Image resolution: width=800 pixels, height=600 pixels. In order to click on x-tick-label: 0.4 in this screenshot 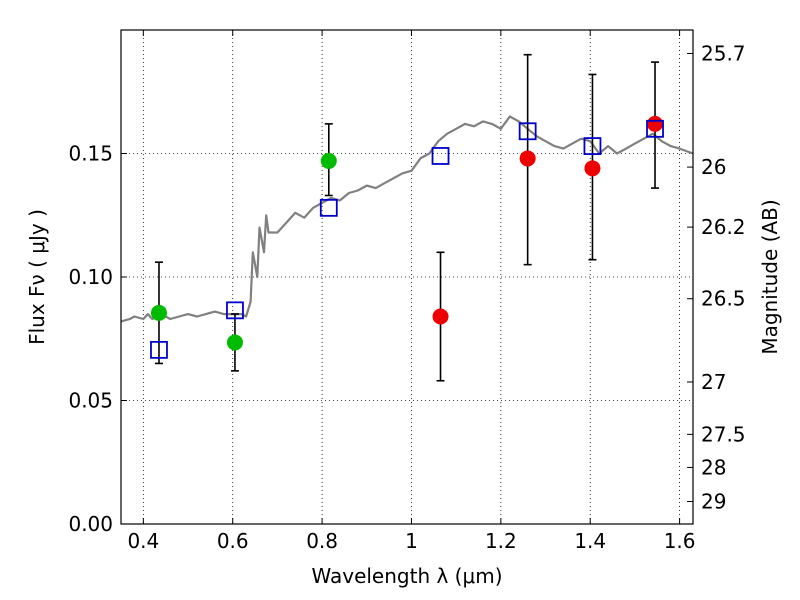, I will do `click(143, 541)`.